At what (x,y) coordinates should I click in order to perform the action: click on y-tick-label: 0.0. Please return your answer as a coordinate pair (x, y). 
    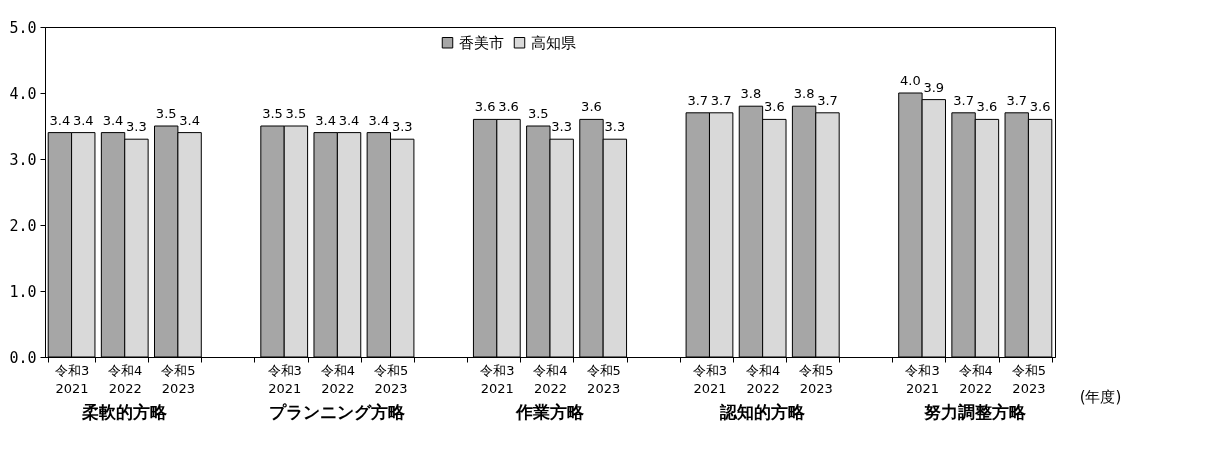
    Looking at the image, I should click on (23, 357).